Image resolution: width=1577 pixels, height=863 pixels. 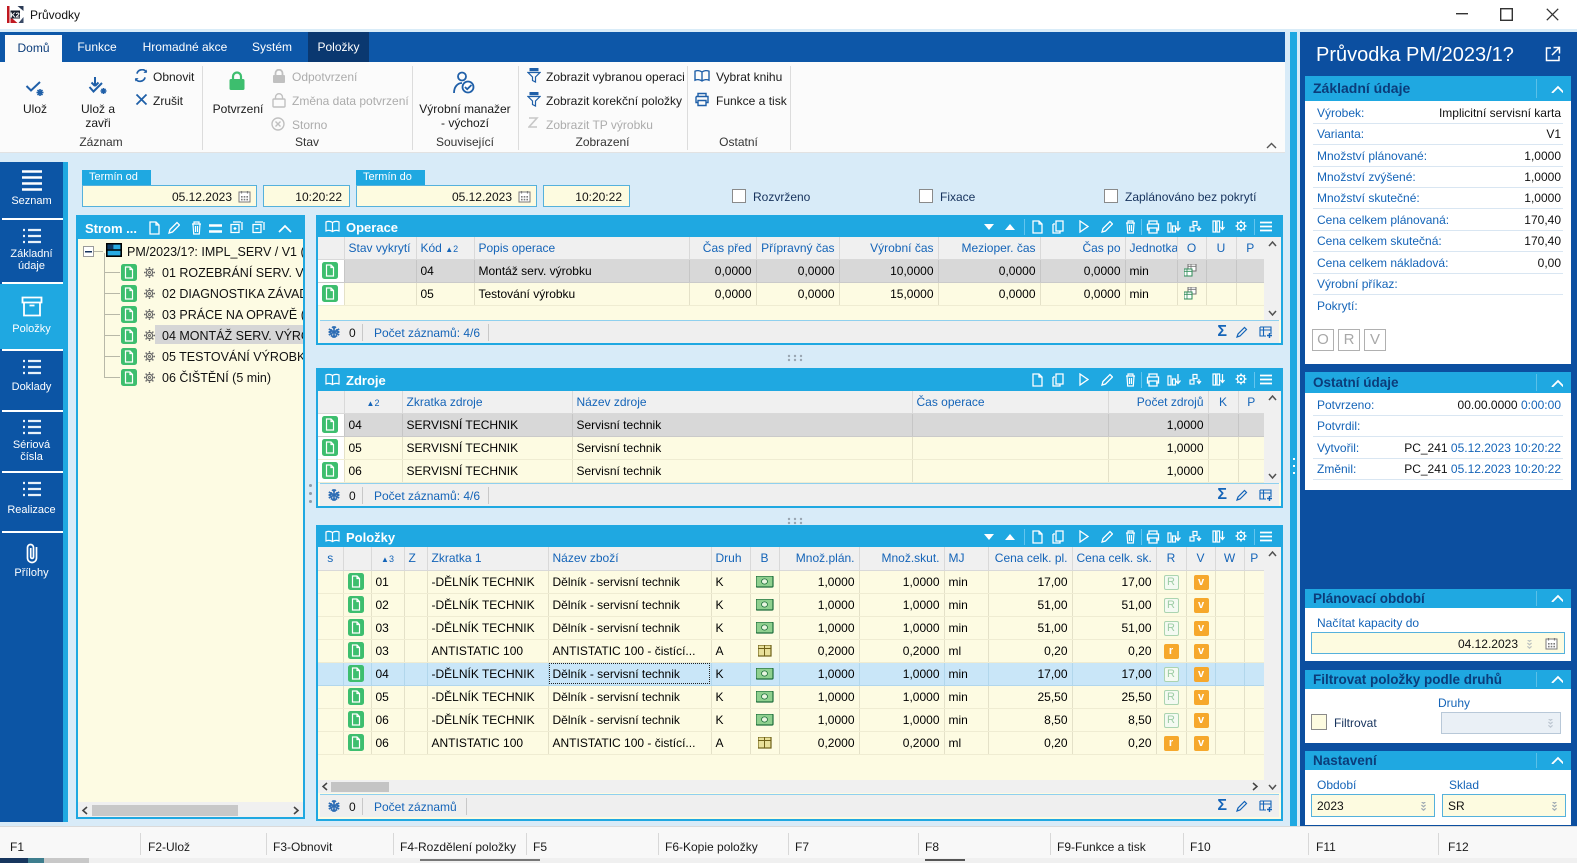 What do you see at coordinates (15, 14) in the screenshot?
I see `svg-text: K2` at bounding box center [15, 14].